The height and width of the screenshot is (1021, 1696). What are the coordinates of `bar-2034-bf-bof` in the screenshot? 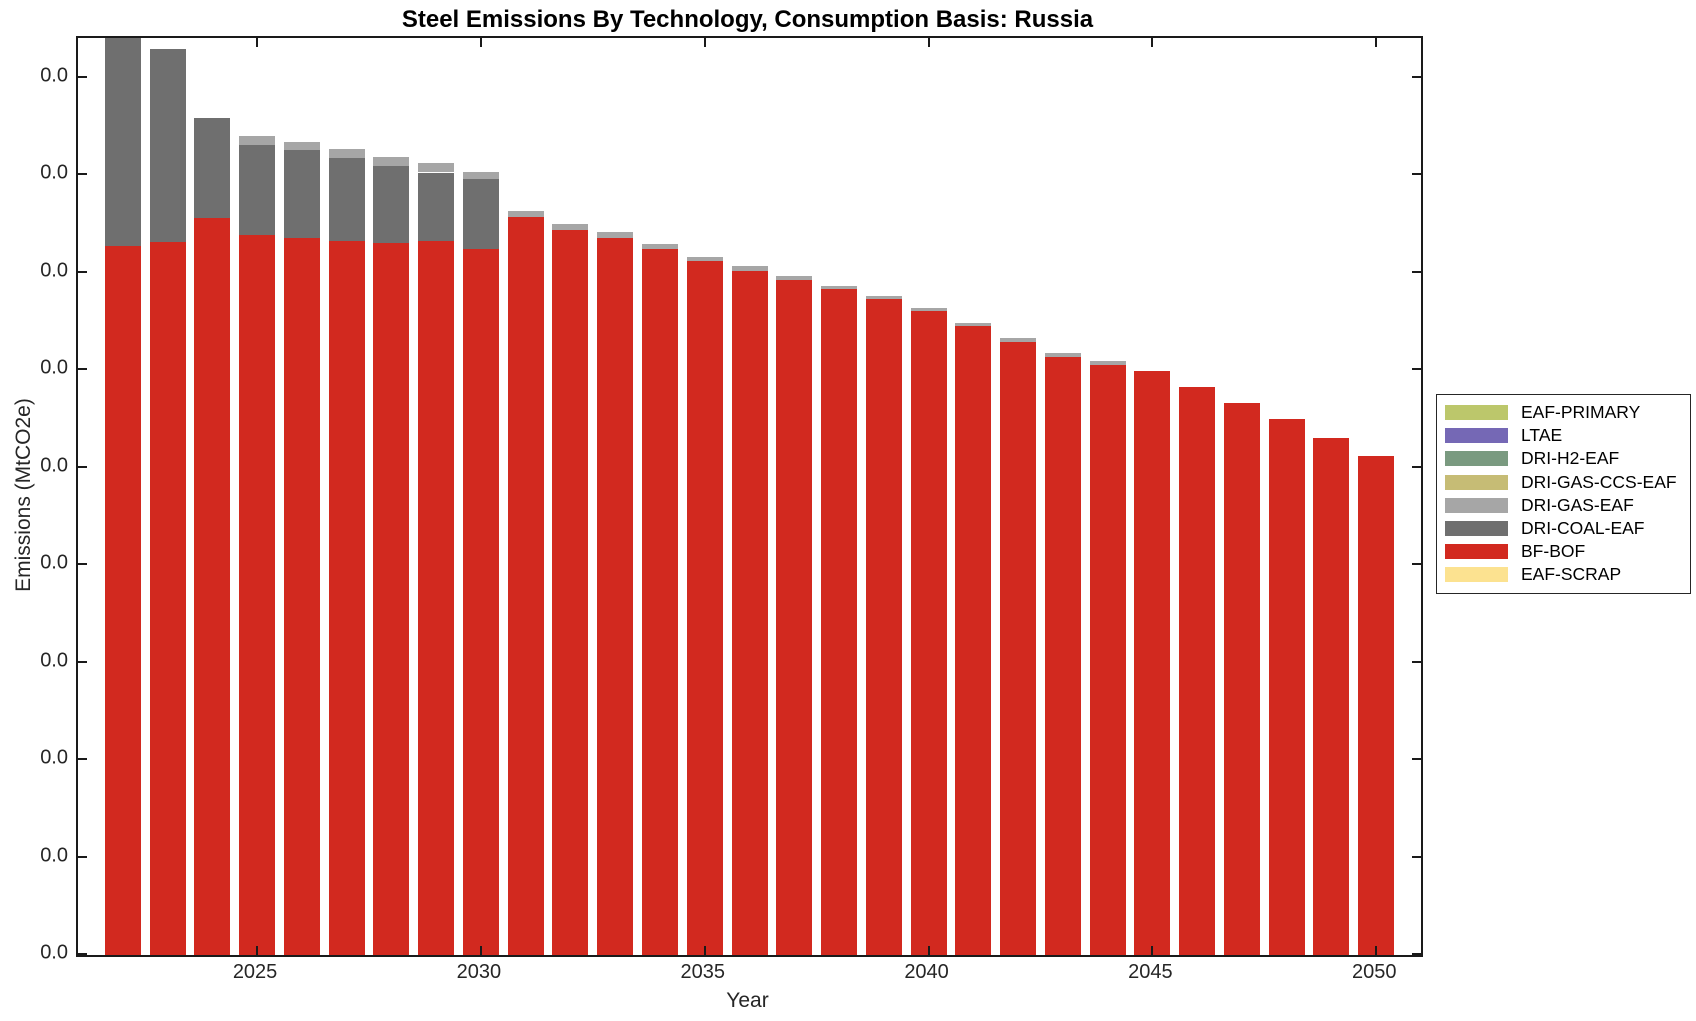 It's located at (659, 601).